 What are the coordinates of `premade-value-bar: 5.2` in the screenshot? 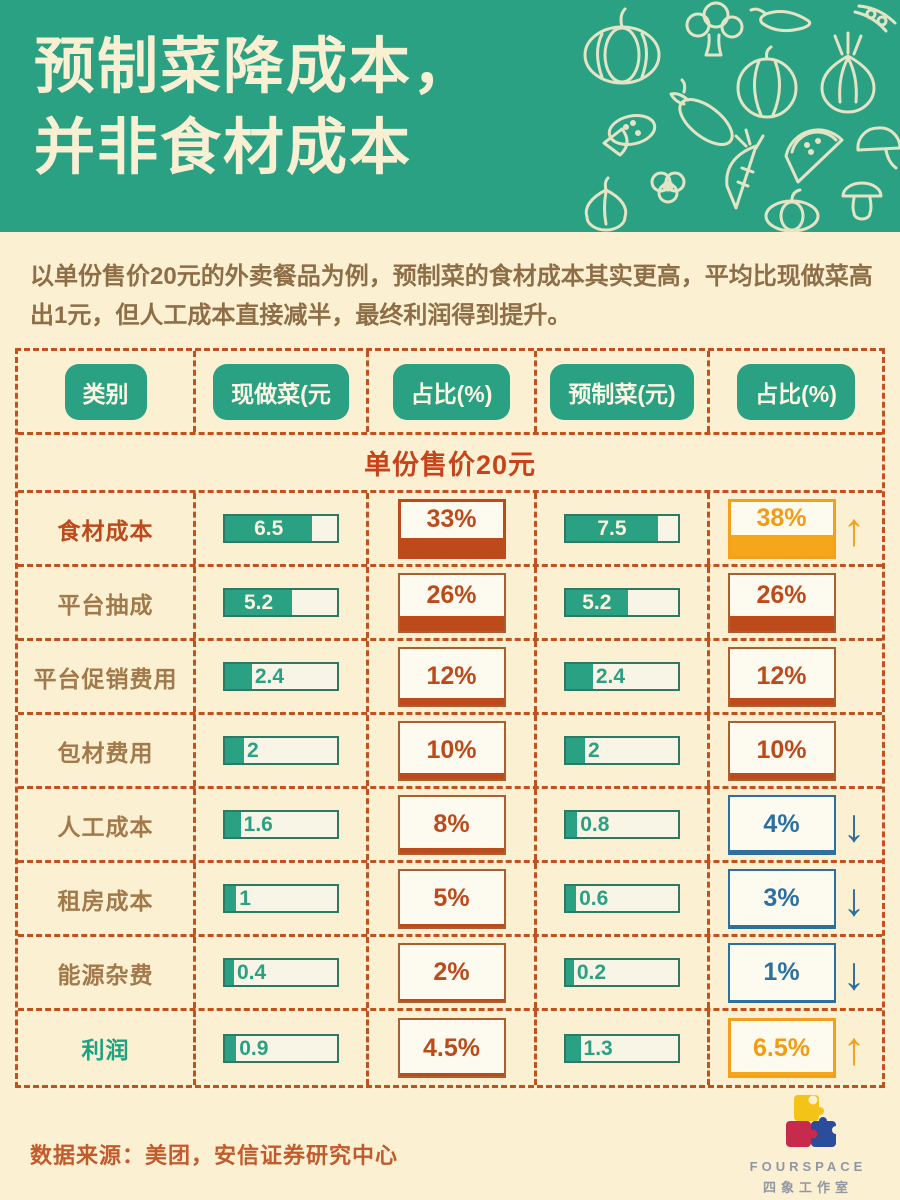 It's located at (622, 602).